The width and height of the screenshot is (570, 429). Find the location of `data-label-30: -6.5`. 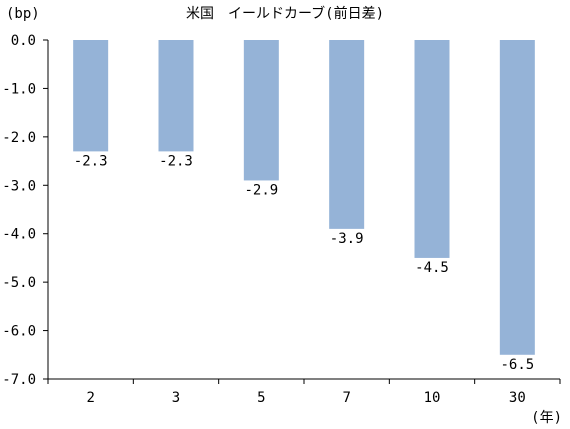

data-label-30: -6.5 is located at coordinates (517, 365).